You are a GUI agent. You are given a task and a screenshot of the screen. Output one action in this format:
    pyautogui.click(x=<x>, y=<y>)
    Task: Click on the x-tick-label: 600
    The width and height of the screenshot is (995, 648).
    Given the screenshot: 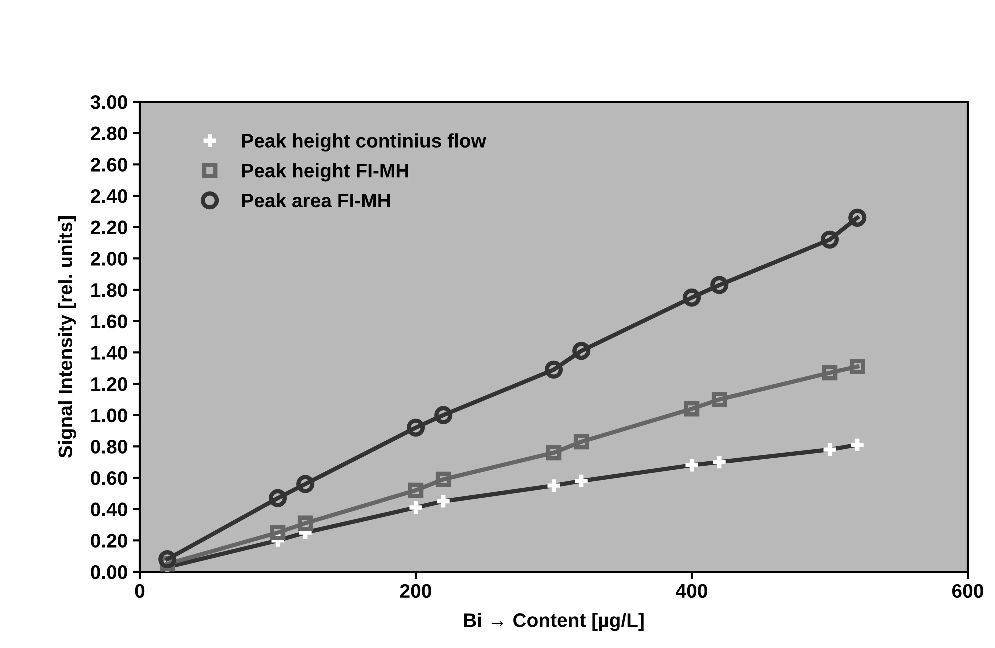 What is the action you would take?
    pyautogui.click(x=968, y=591)
    